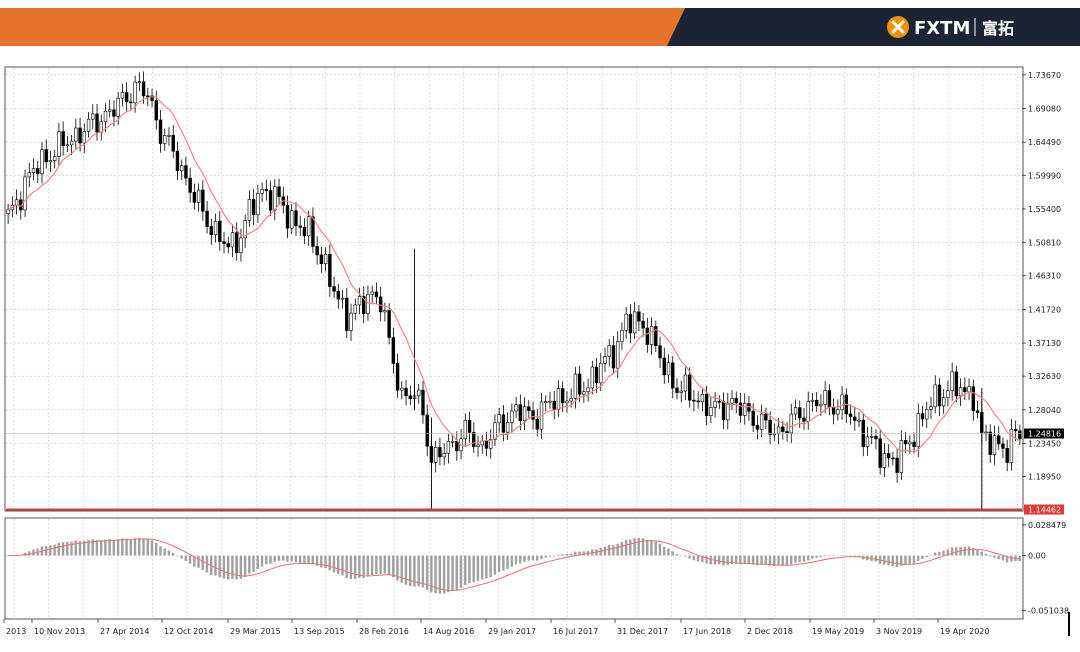 This screenshot has height=652, width=1080. What do you see at coordinates (1044, 243) in the screenshot?
I see `price-tick-label: 1.50810` at bounding box center [1044, 243].